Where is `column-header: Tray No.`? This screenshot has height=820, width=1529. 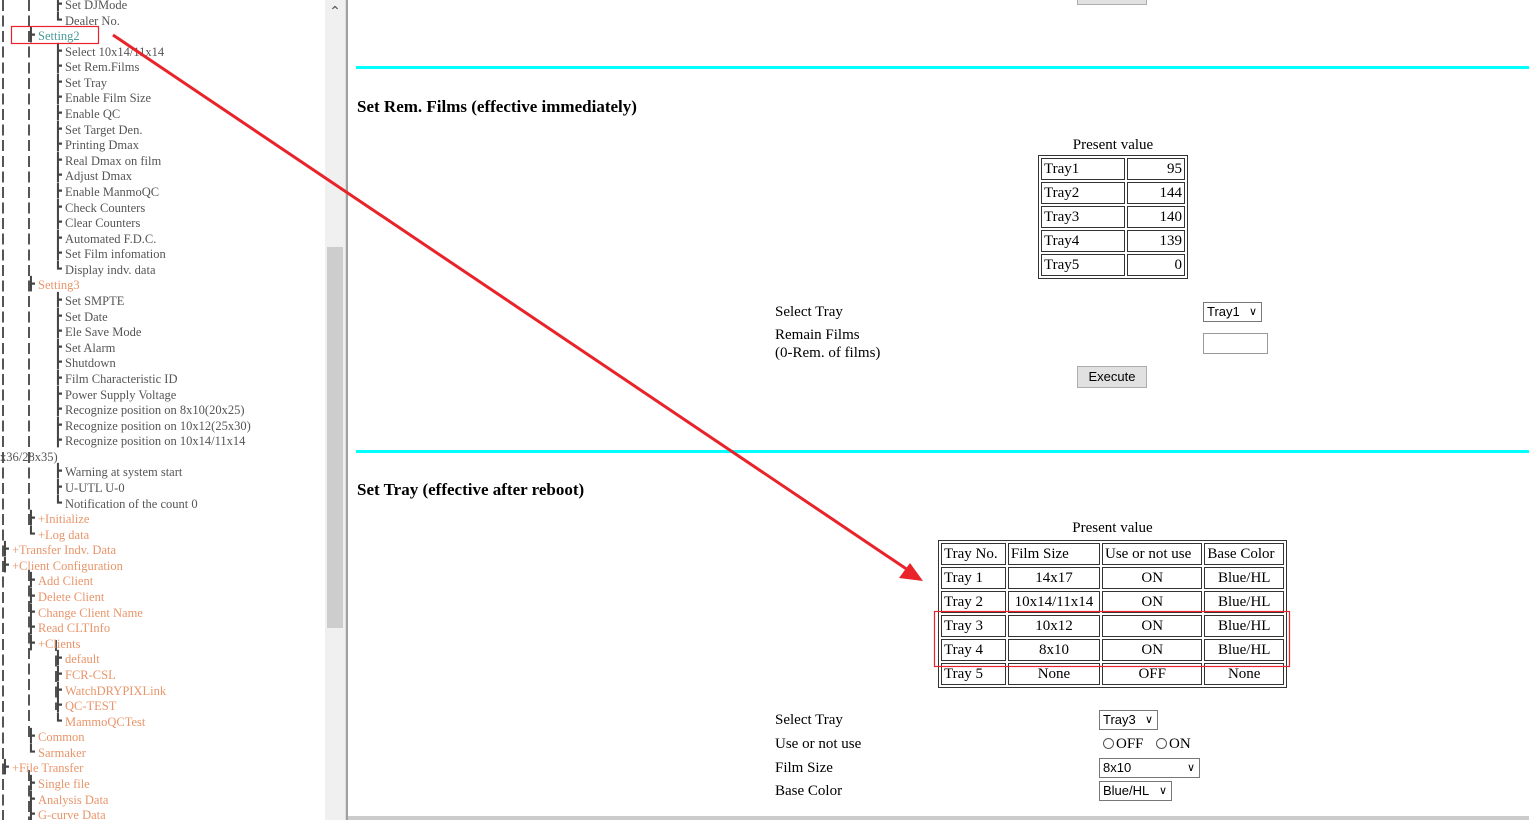 column-header: Tray No. is located at coordinates (973, 554).